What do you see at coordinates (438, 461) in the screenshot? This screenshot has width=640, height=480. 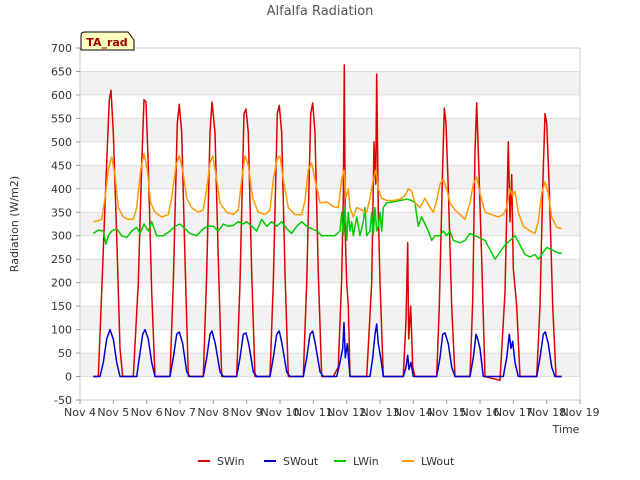 I see `legend-label-lwout: LWout` at bounding box center [438, 461].